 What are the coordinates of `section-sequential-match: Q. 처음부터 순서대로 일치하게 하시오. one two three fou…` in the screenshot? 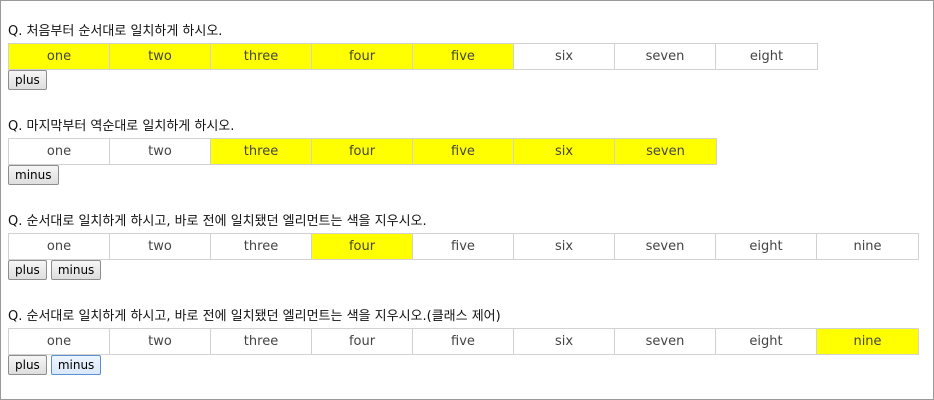 It's located at (413, 57).